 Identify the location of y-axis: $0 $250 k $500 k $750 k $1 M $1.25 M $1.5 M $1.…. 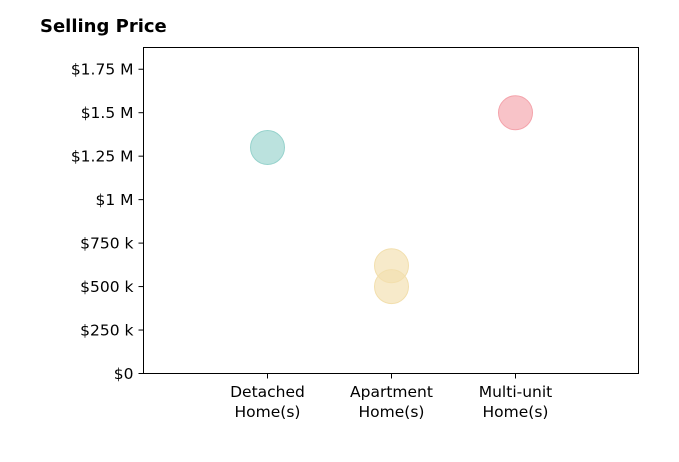
(107, 222).